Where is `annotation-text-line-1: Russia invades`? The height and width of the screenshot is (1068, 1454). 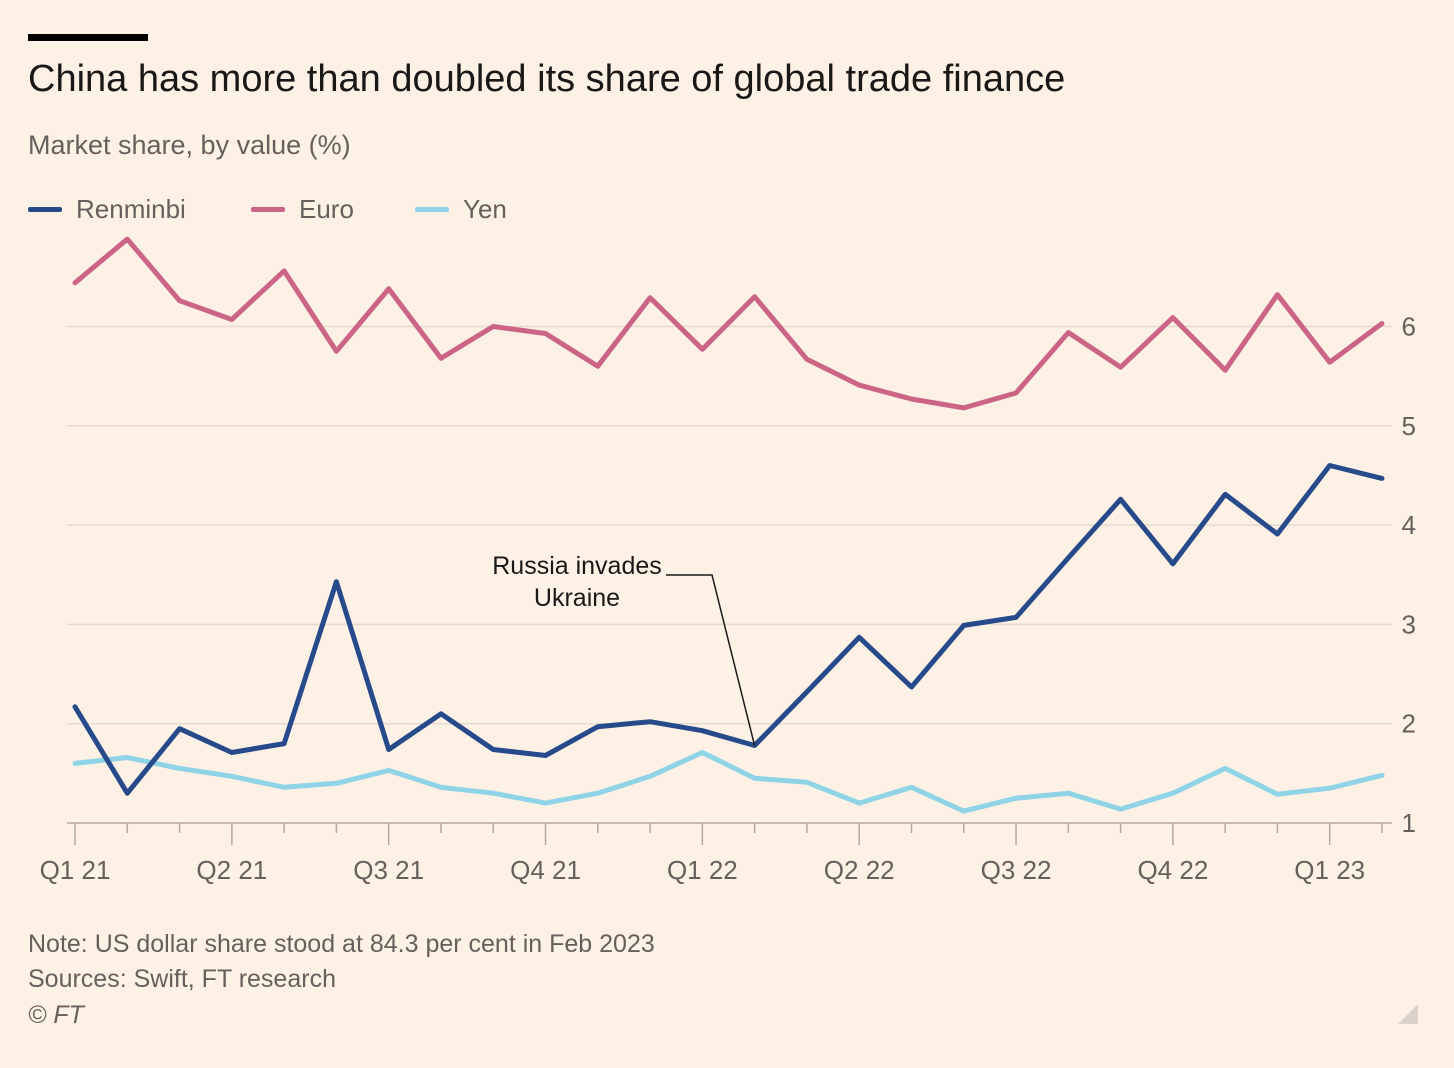 annotation-text-line-1: Russia invades is located at coordinates (577, 566).